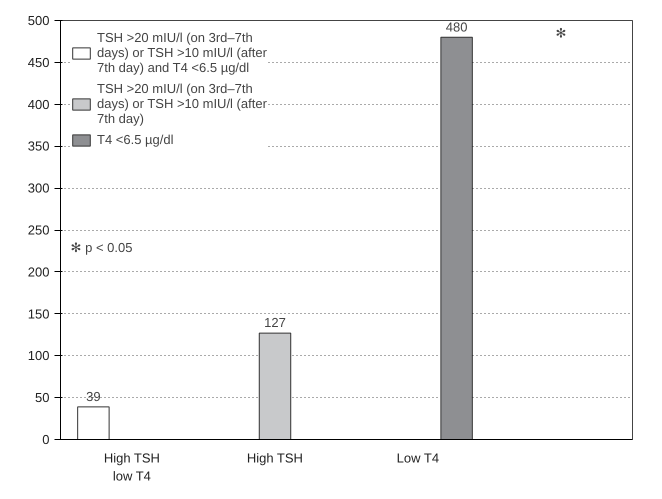 The height and width of the screenshot is (499, 662). Describe the element at coordinates (93, 396) in the screenshot. I see `data-label: 39` at that location.